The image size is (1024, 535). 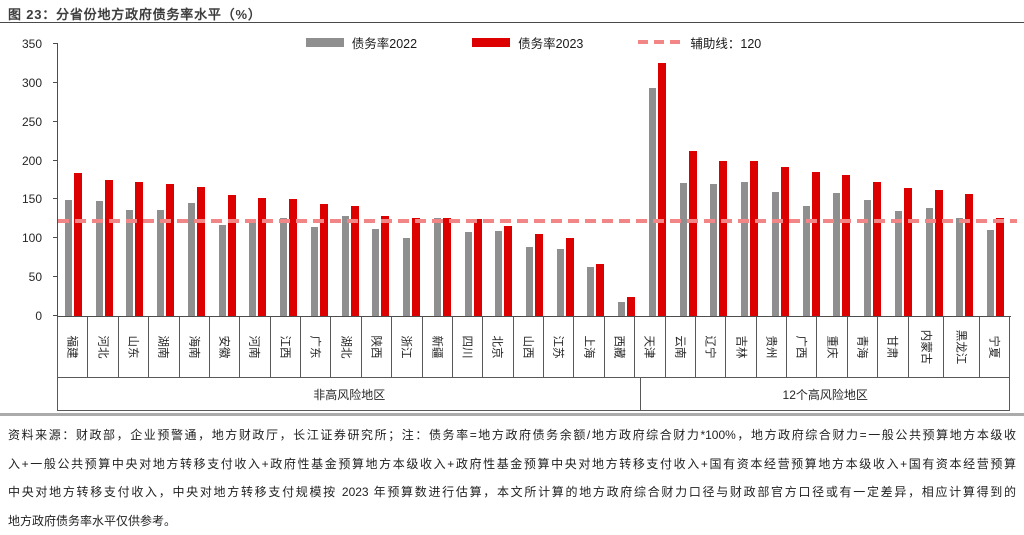 I want to click on x-label-cell-5: 海南, so click(x=195, y=347).